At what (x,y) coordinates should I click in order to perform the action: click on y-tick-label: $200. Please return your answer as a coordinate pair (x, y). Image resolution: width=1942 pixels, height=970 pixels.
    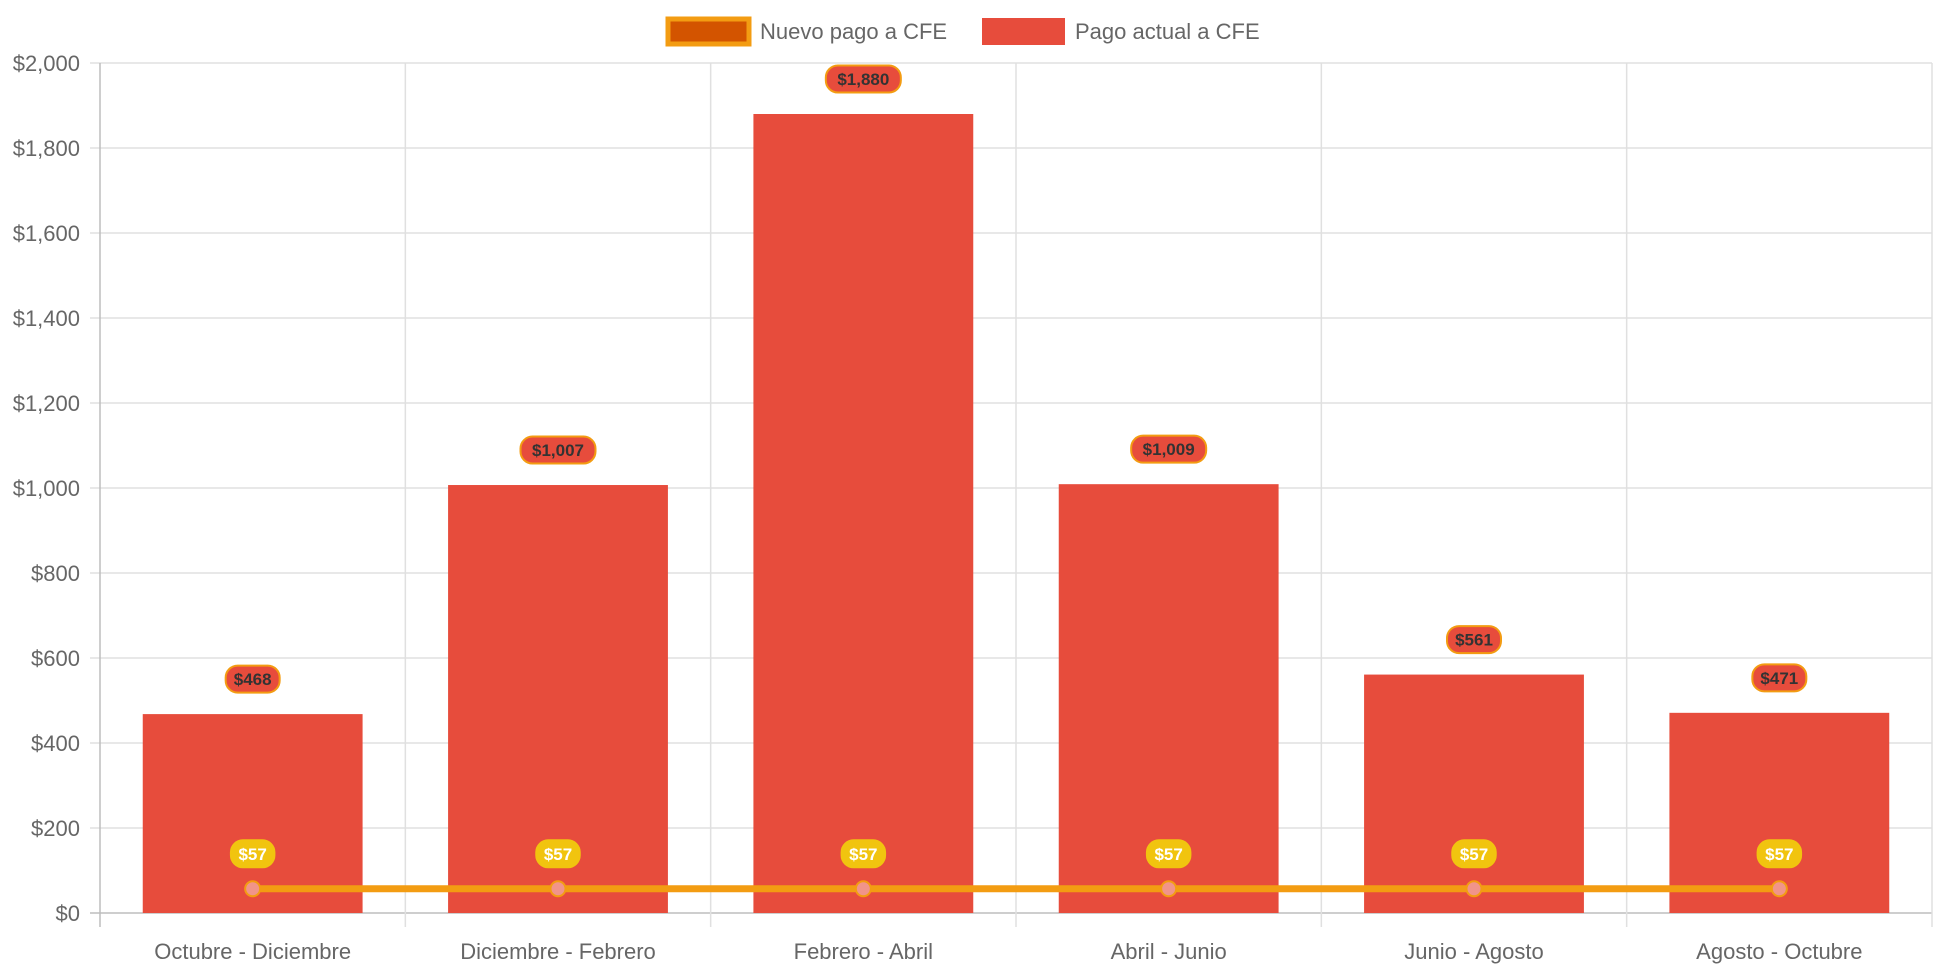
    Looking at the image, I should click on (55, 828).